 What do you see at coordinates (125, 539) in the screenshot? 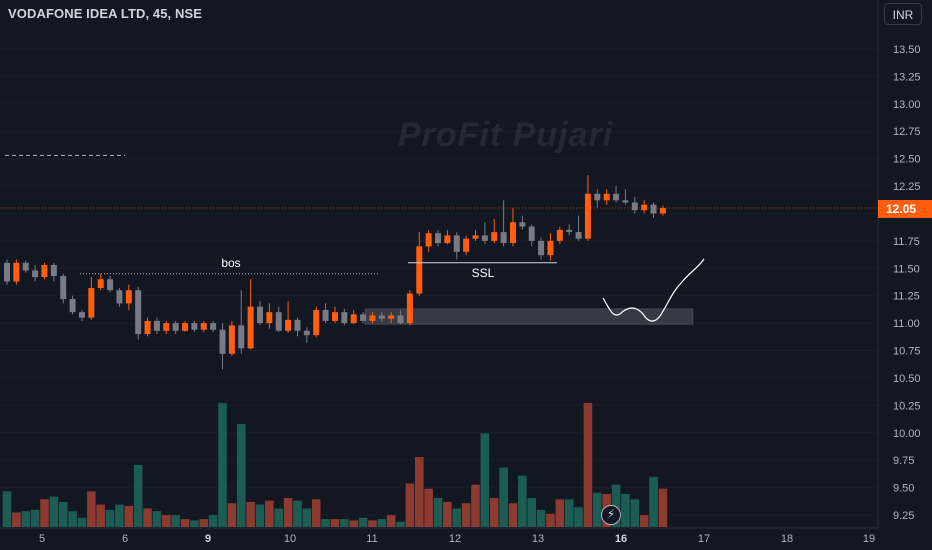
I see `time-tick-label: 6` at bounding box center [125, 539].